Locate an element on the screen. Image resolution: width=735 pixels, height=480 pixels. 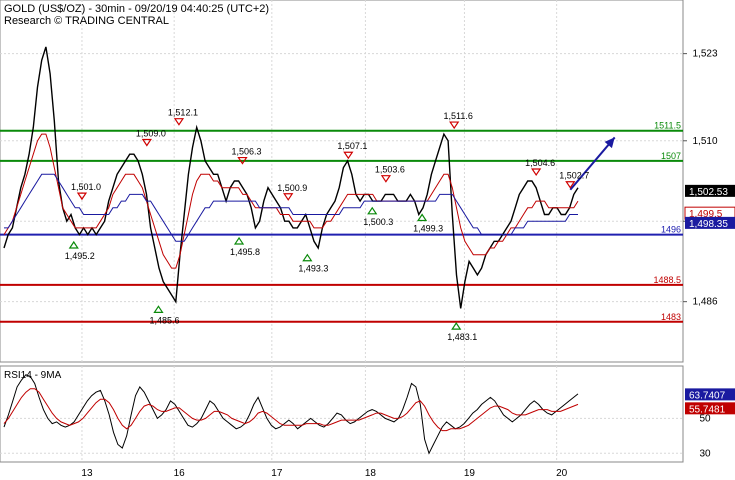
rsi-ma-last-label: 55.7481 is located at coordinates (707, 409).